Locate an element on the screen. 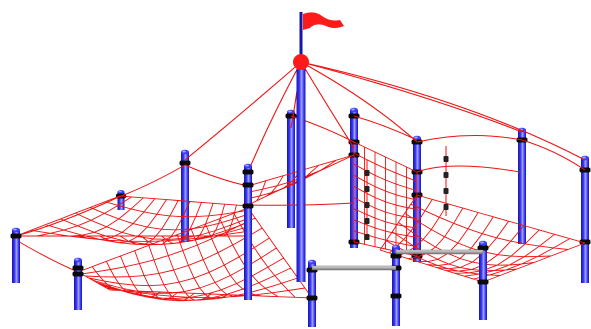 This screenshot has height=329, width=591. horizontal-bars is located at coordinates (397, 260).